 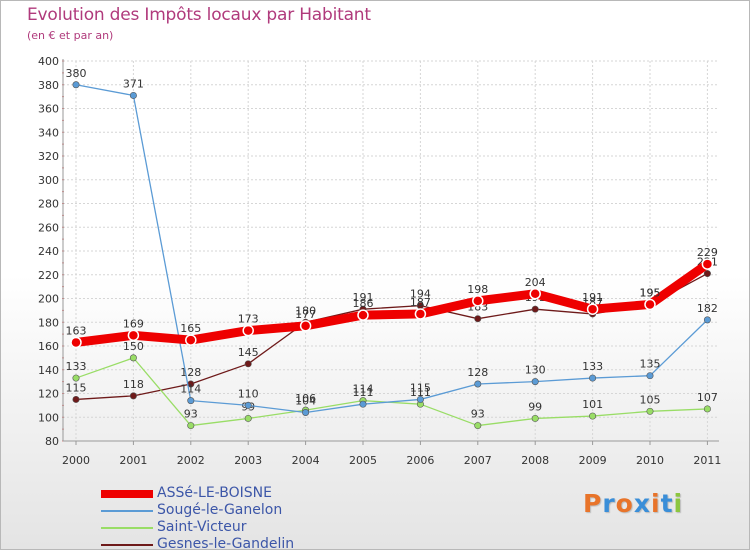 What do you see at coordinates (48, 85) in the screenshot?
I see `y-tick-label: 380` at bounding box center [48, 85].